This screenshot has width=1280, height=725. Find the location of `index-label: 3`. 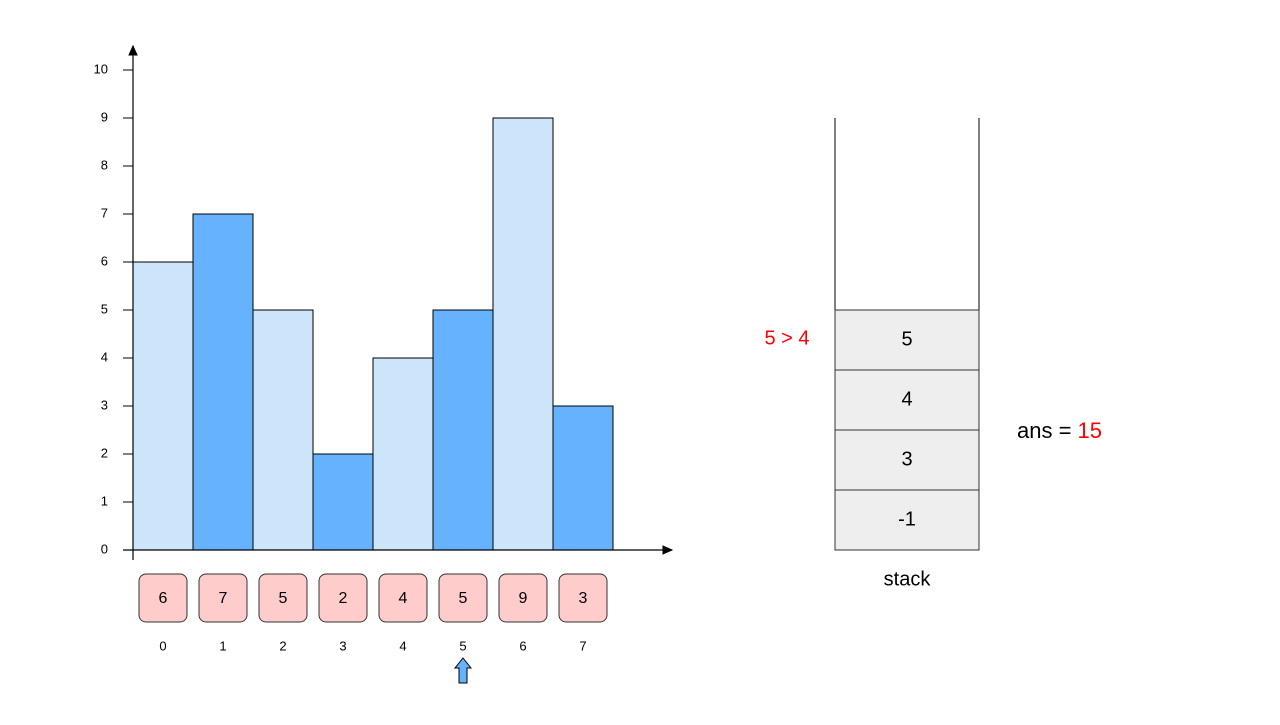

index-label: 3 is located at coordinates (342, 645).